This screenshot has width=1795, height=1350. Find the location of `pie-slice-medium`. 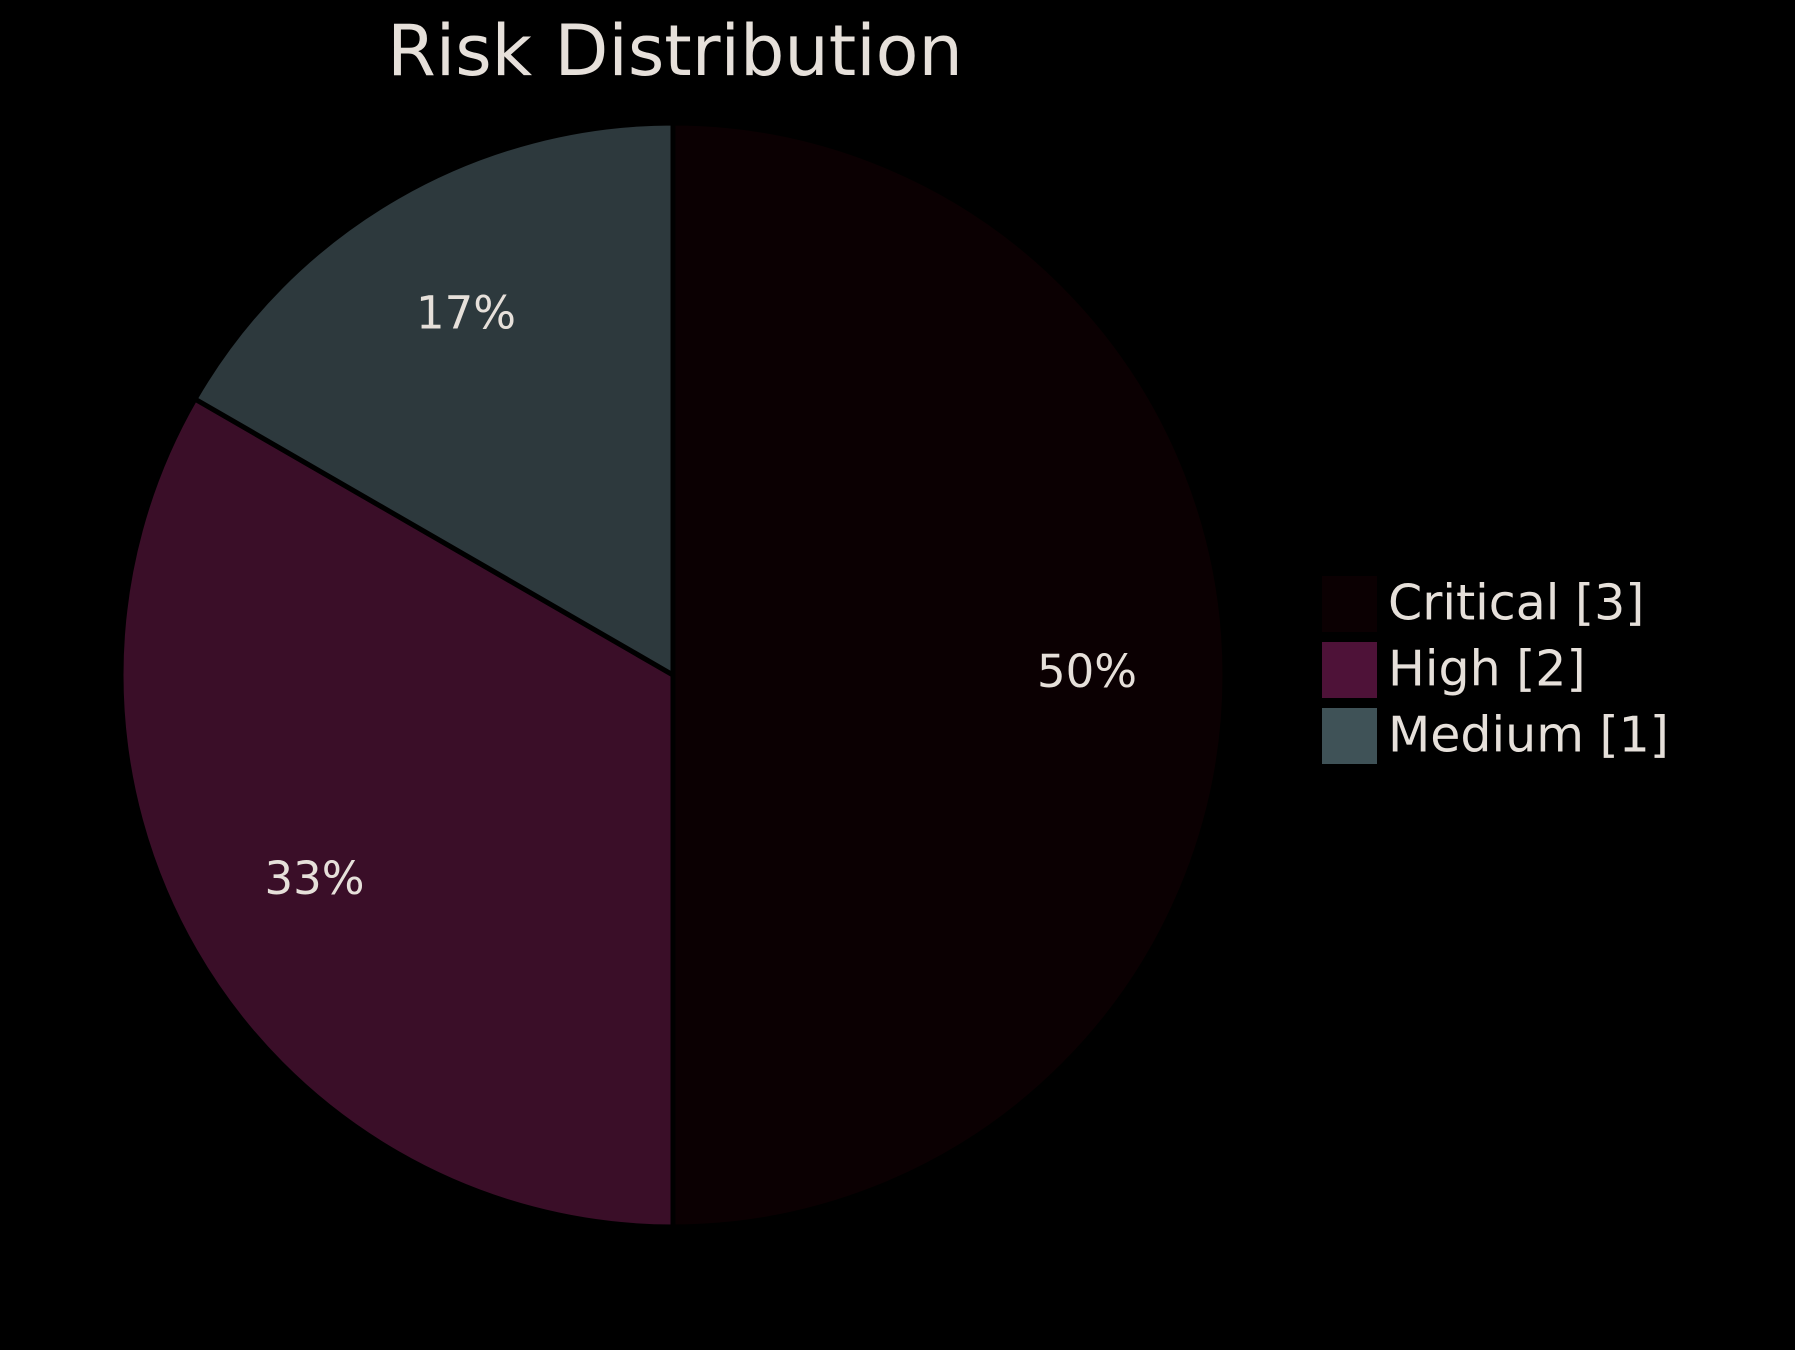

pie-slice-medium is located at coordinates (434, 399).